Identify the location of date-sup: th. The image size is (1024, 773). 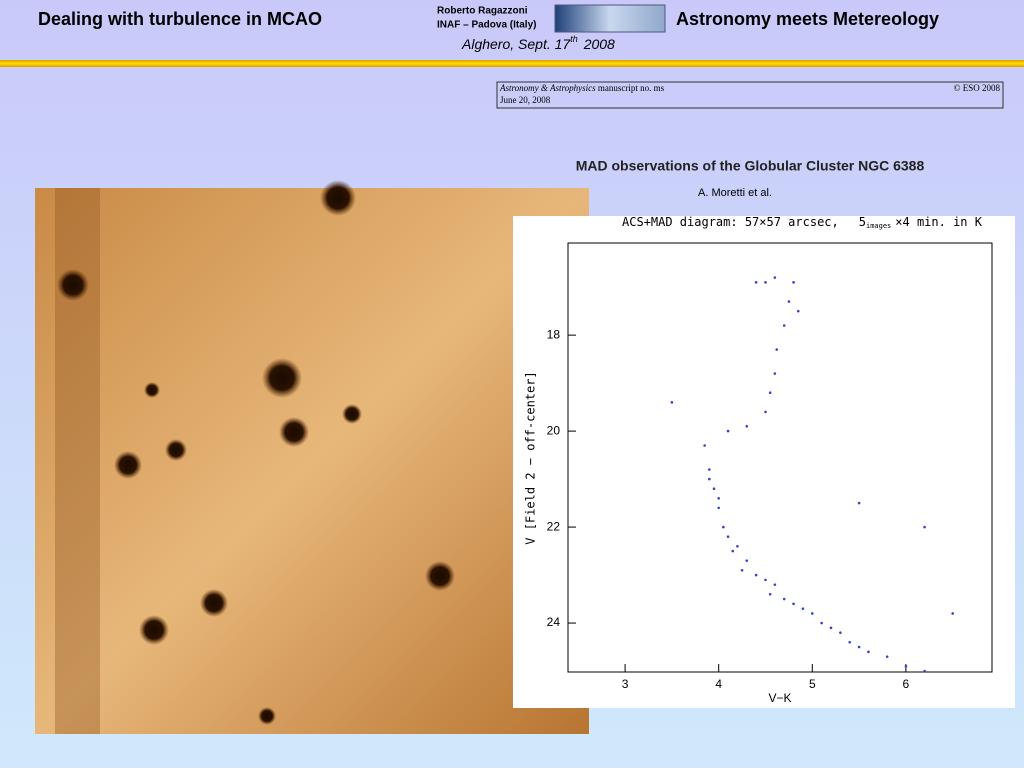
(574, 39).